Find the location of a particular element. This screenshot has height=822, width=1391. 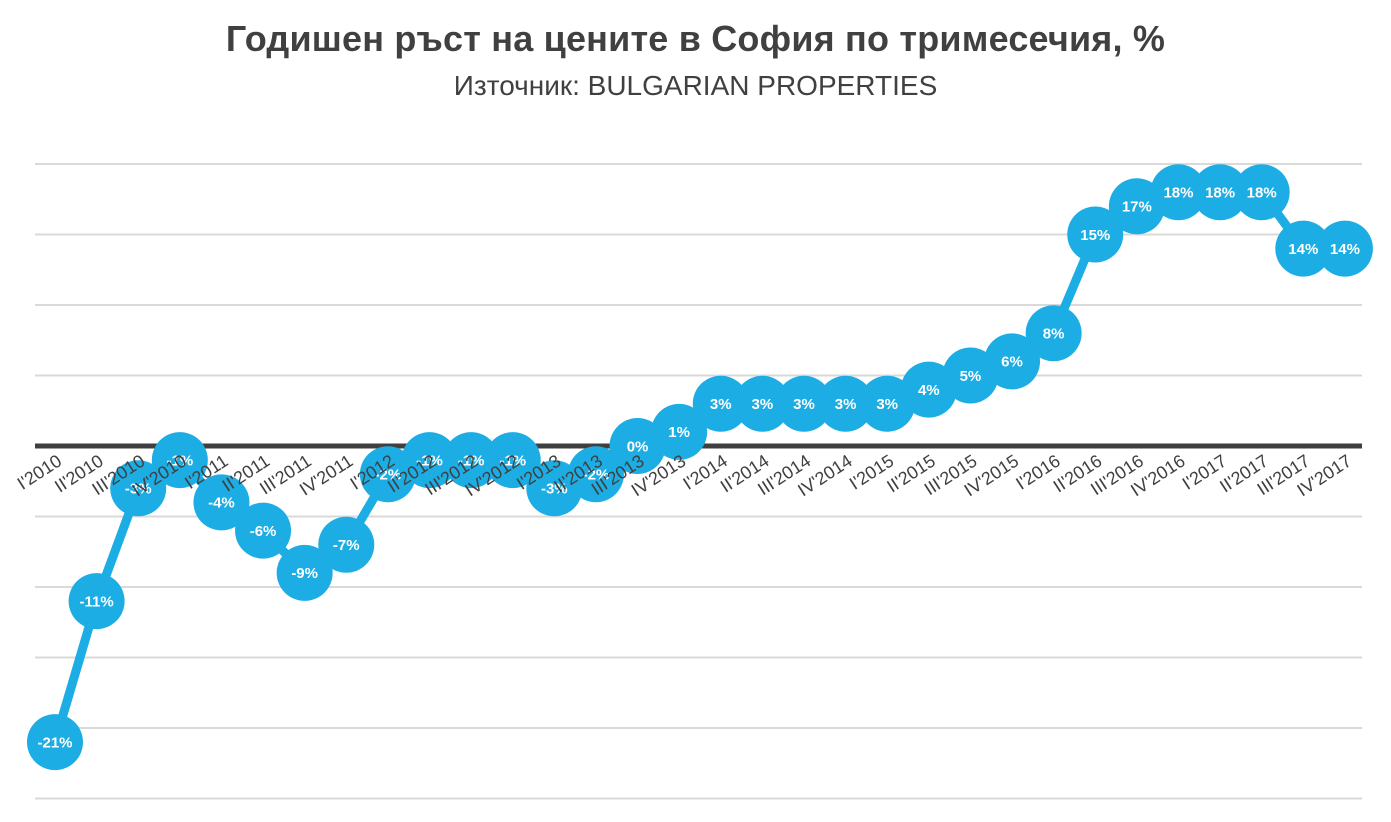

data-point-label: 4% is located at coordinates (929, 390).